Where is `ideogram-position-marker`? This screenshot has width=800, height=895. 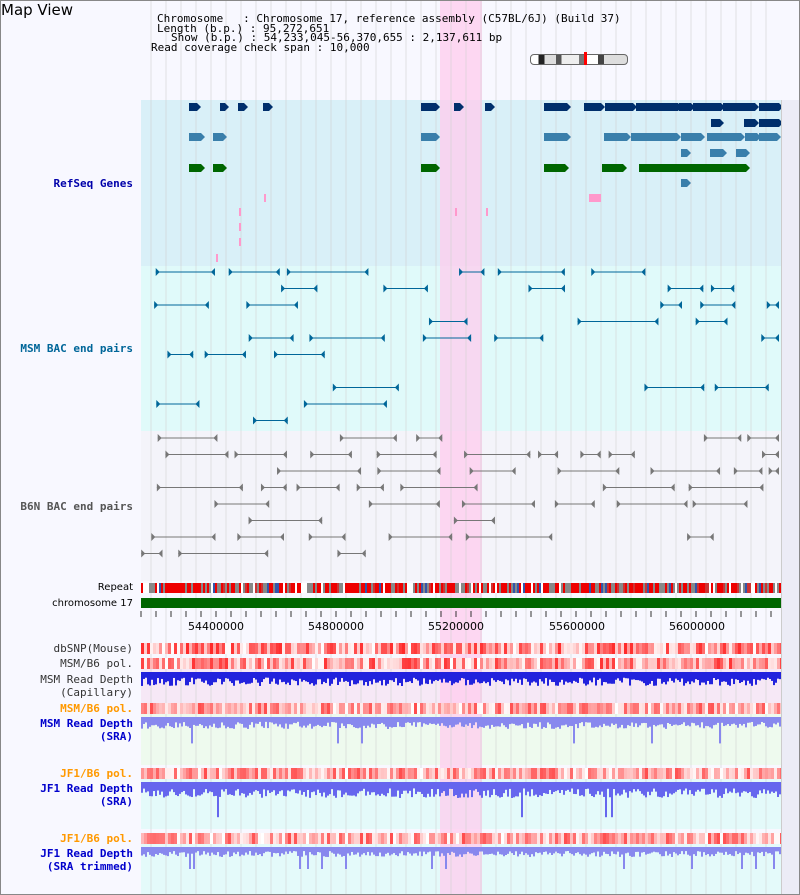
ideogram-position-marker is located at coordinates (585, 58).